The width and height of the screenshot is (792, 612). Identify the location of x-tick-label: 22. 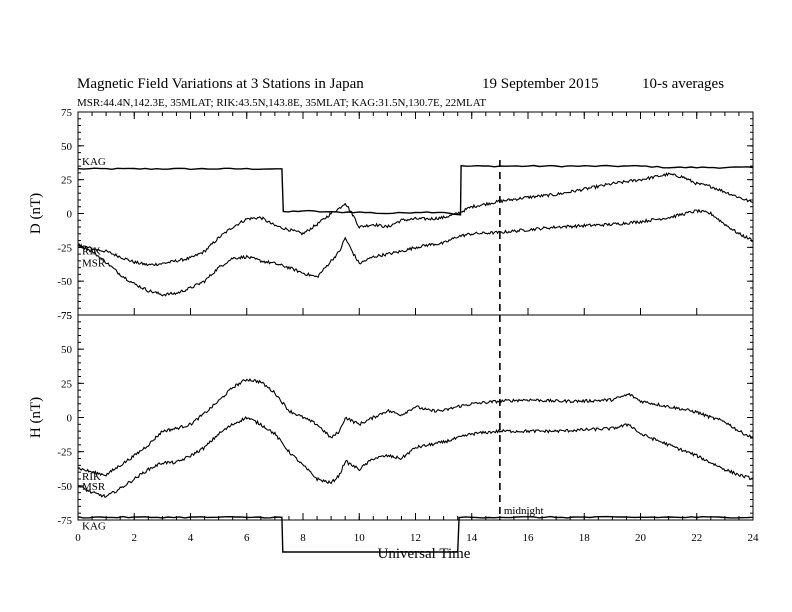
(696, 538).